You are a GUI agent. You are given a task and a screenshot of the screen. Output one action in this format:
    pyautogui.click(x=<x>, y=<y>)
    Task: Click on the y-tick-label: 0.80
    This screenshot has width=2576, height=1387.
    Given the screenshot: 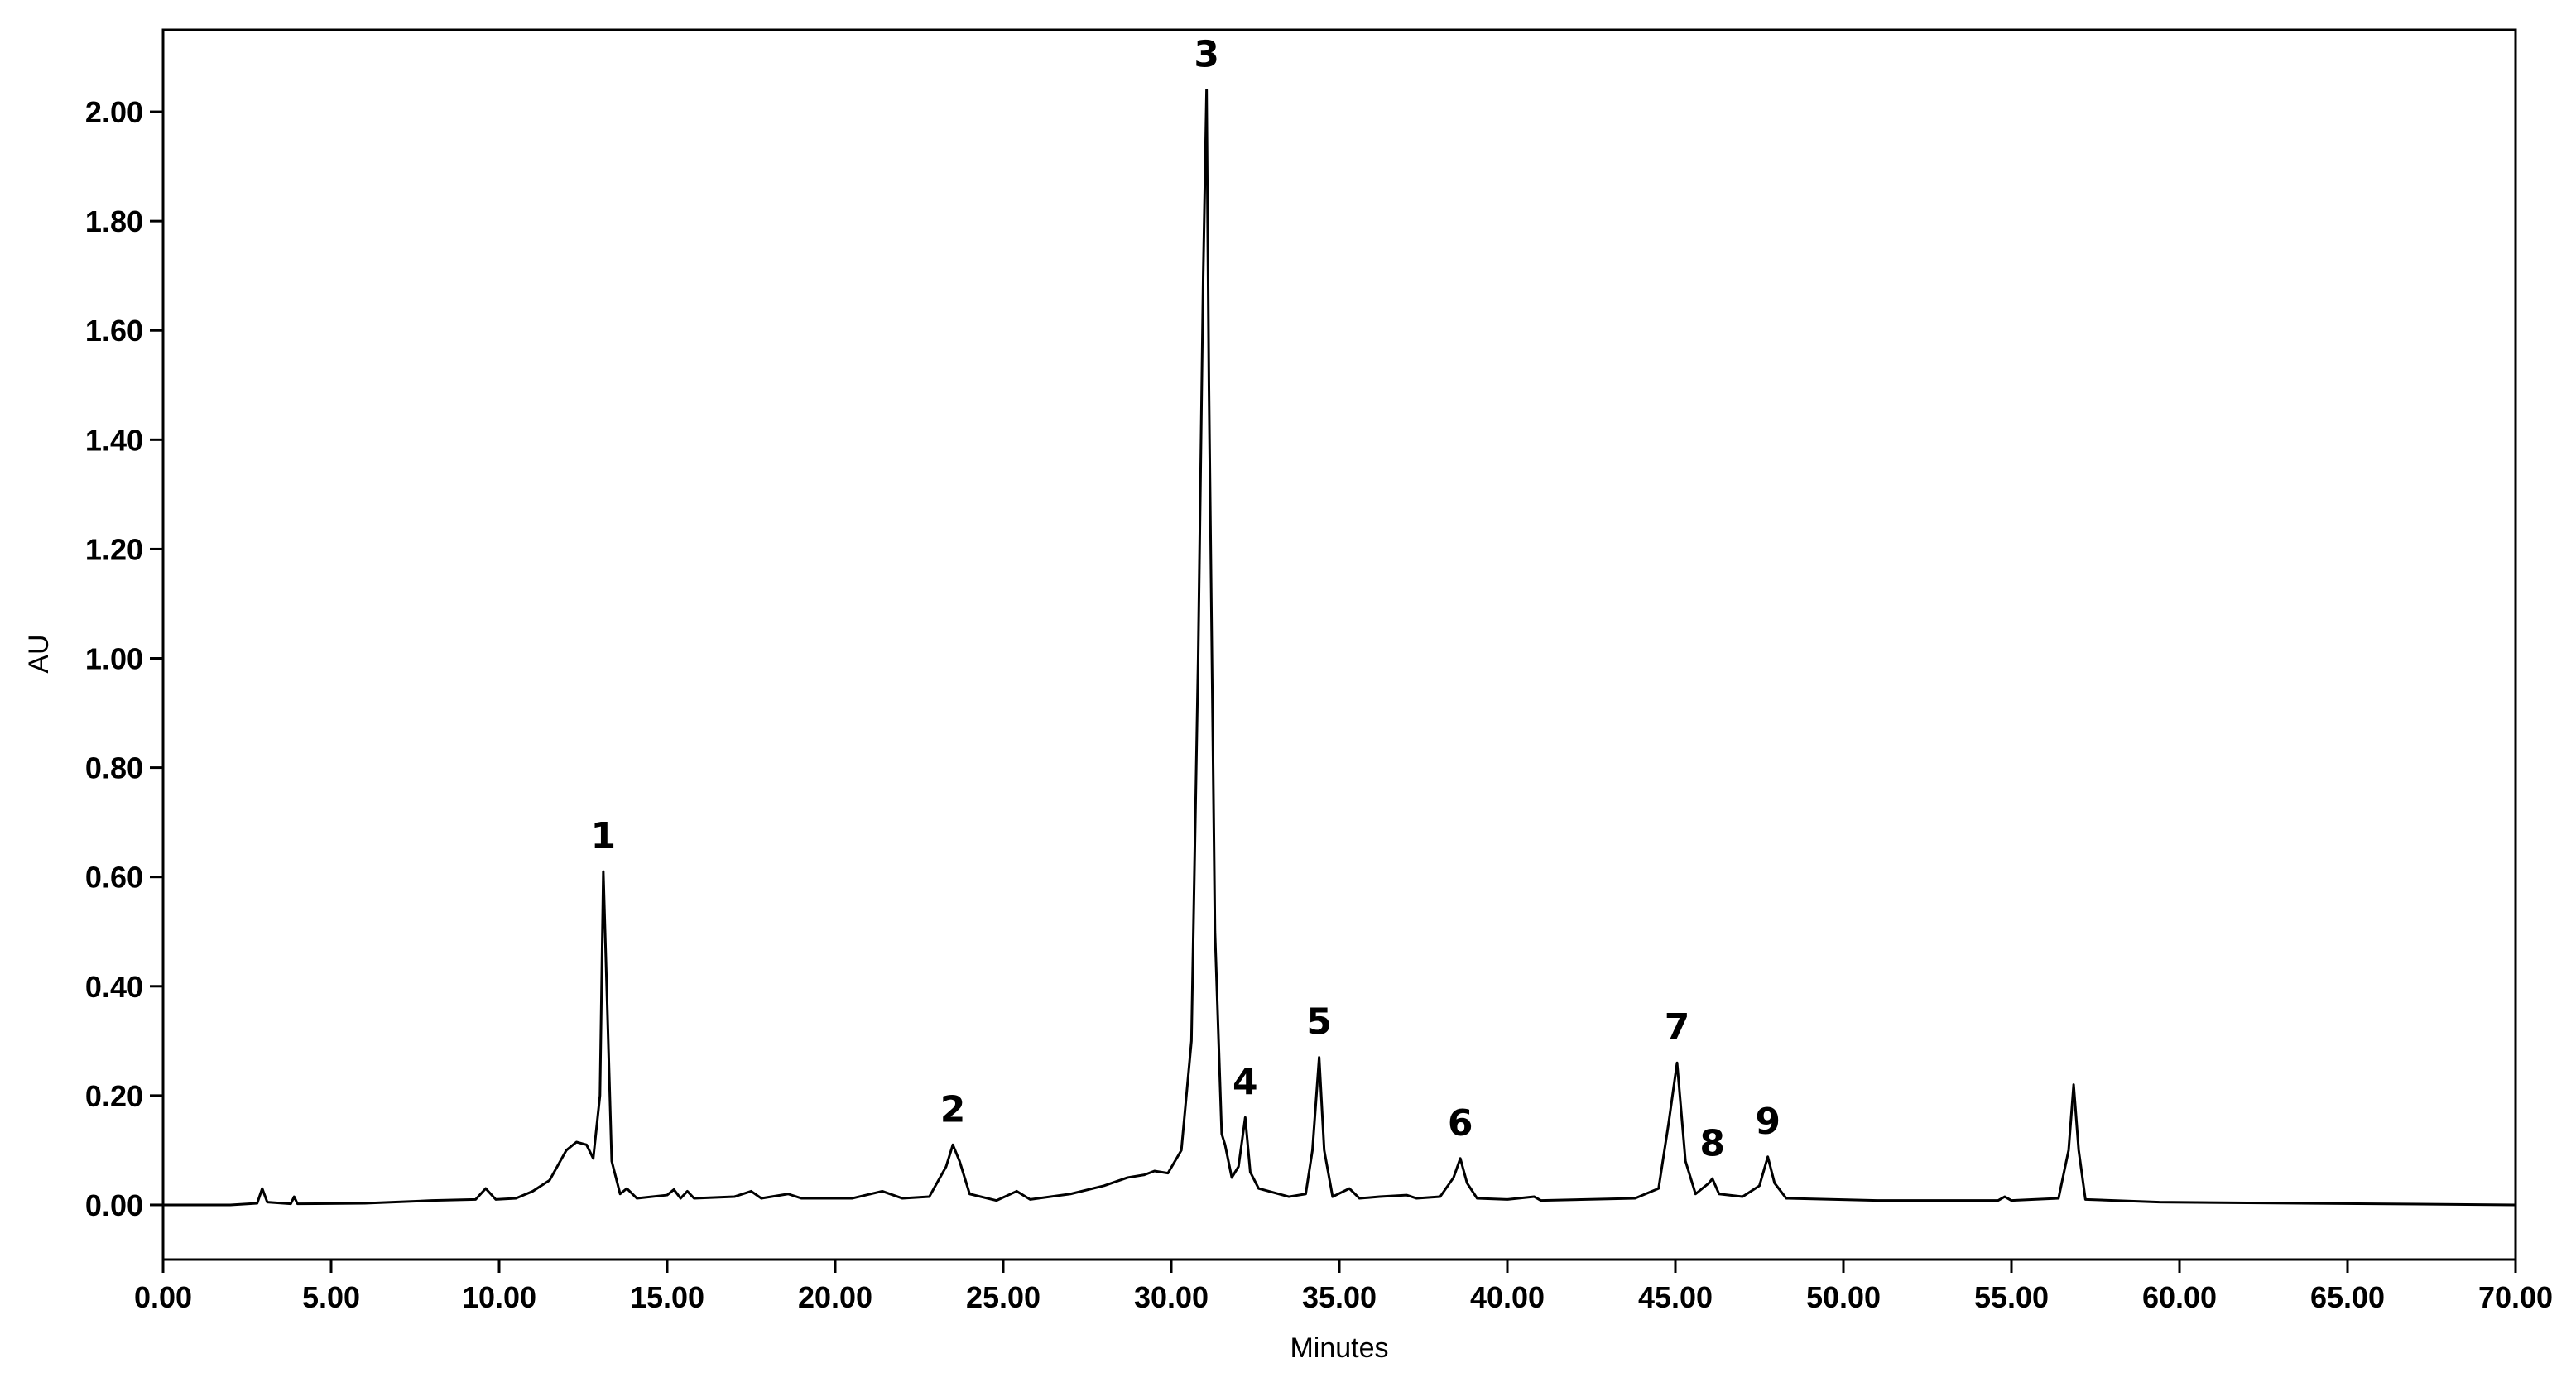 What is the action you would take?
    pyautogui.click(x=114, y=768)
    